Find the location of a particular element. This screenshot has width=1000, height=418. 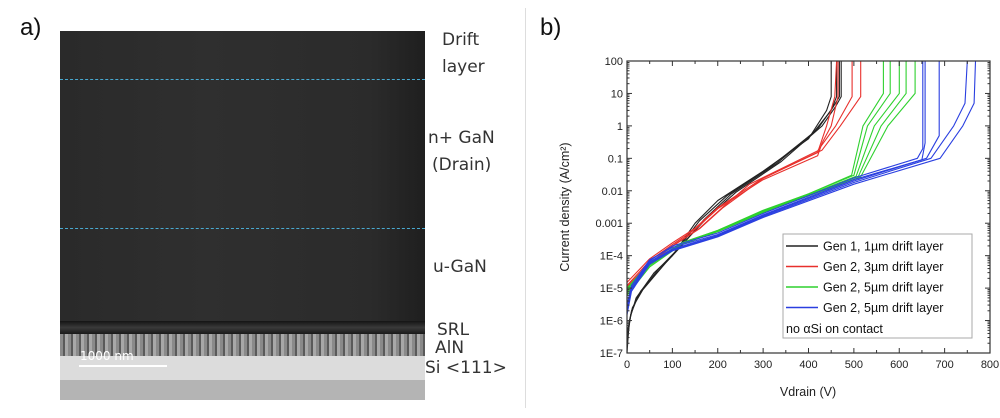

si-band is located at coordinates (242, 368).